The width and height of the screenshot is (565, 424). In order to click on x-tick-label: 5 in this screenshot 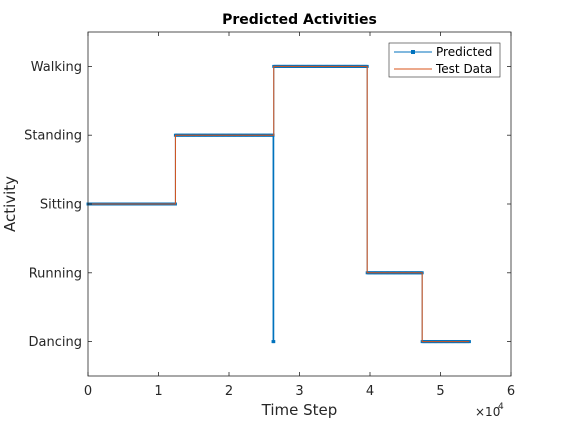, I will do `click(440, 391)`.